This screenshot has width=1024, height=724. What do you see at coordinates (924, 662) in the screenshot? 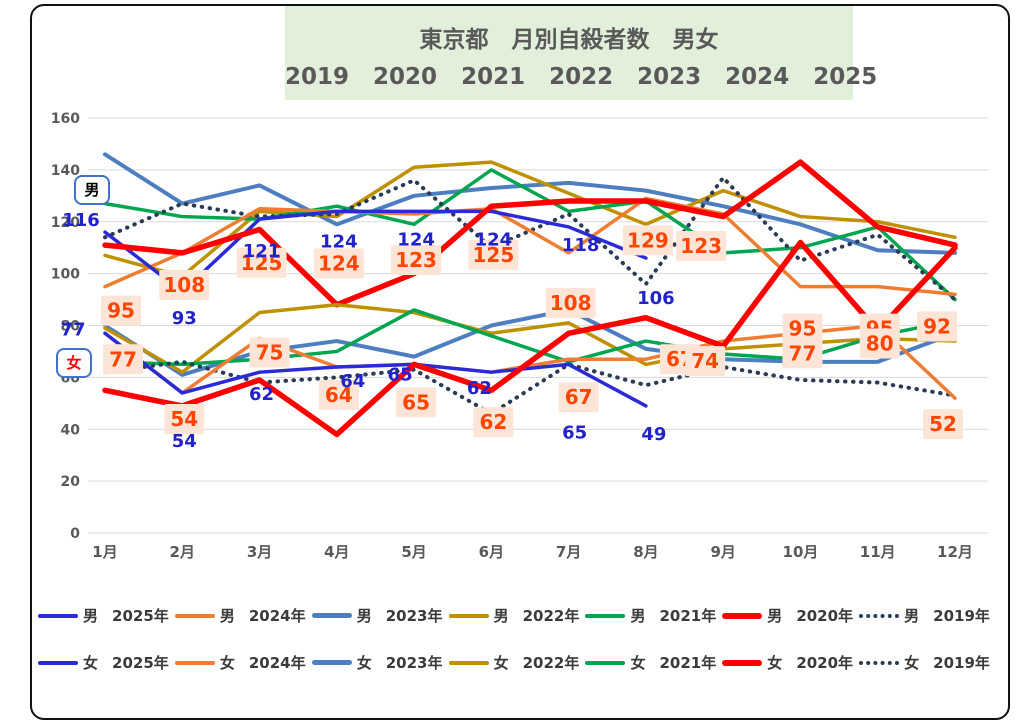
I see `legend-item-female-2019: 女 2019年` at bounding box center [924, 662].